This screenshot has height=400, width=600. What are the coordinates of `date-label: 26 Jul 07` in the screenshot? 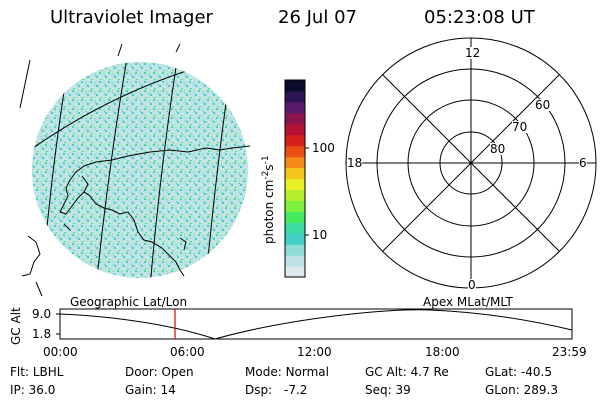 It's located at (317, 17).